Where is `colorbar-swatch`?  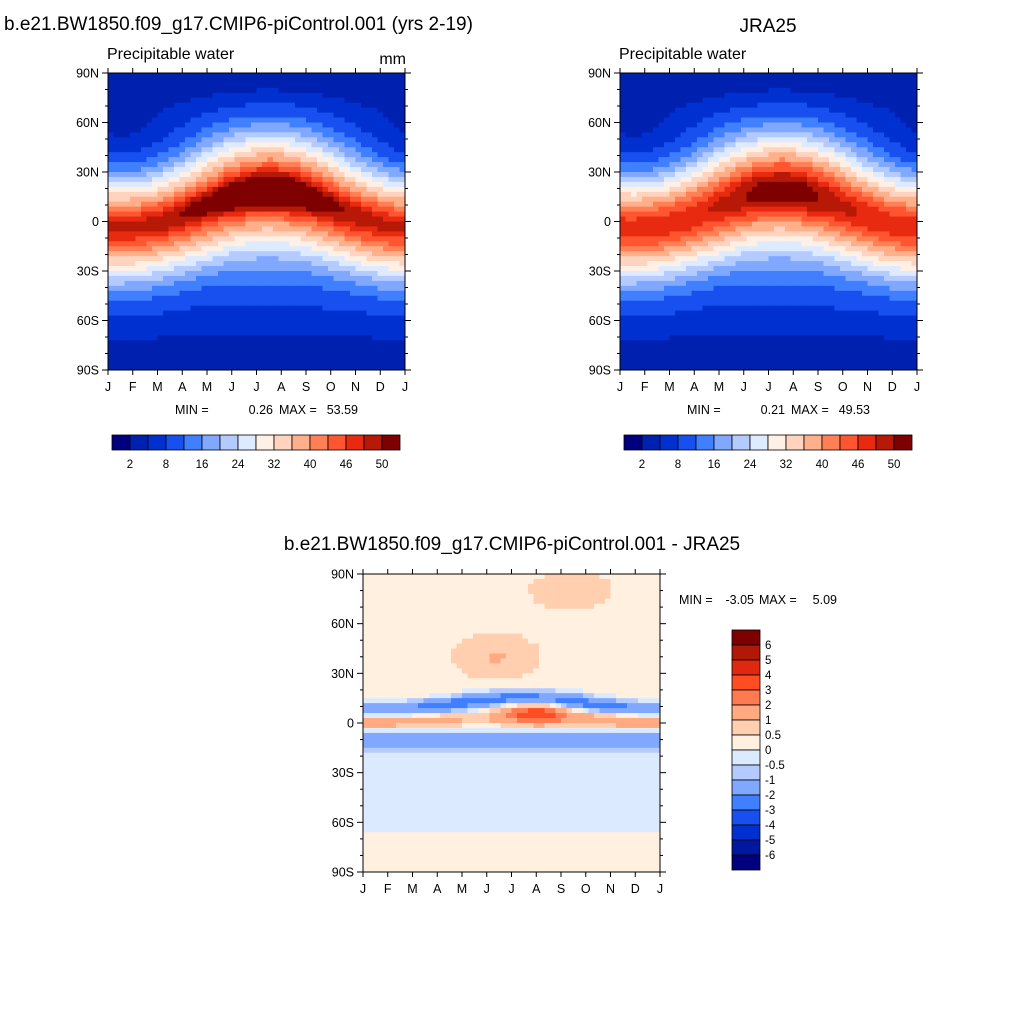 colorbar-swatch is located at coordinates (319, 442).